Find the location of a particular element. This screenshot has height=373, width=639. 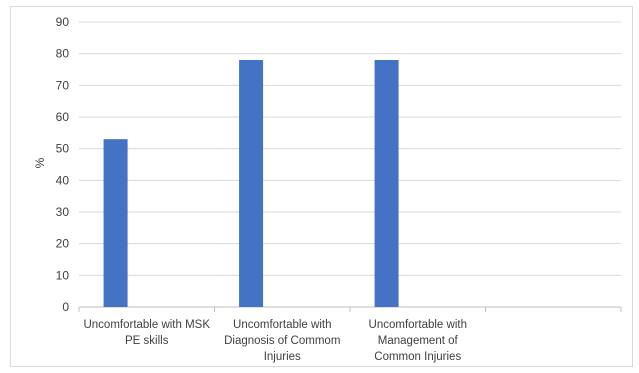

y-tick-label: 20 is located at coordinates (63, 244).